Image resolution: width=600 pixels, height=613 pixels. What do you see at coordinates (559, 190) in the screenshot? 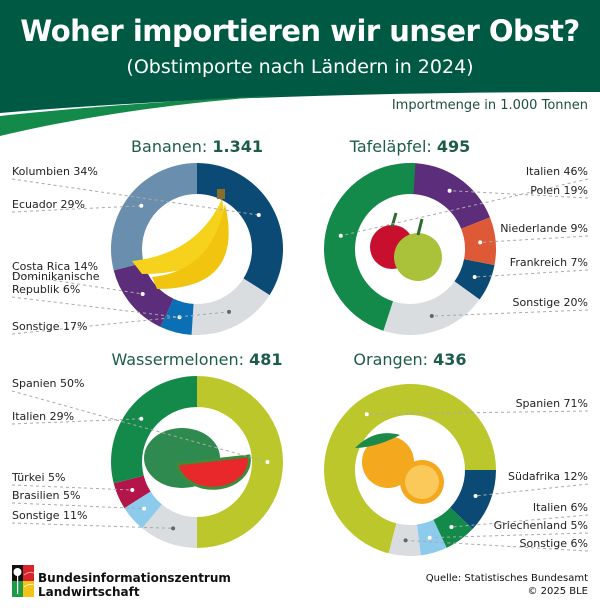
I see `slice-label: Polen 19%` at bounding box center [559, 190].